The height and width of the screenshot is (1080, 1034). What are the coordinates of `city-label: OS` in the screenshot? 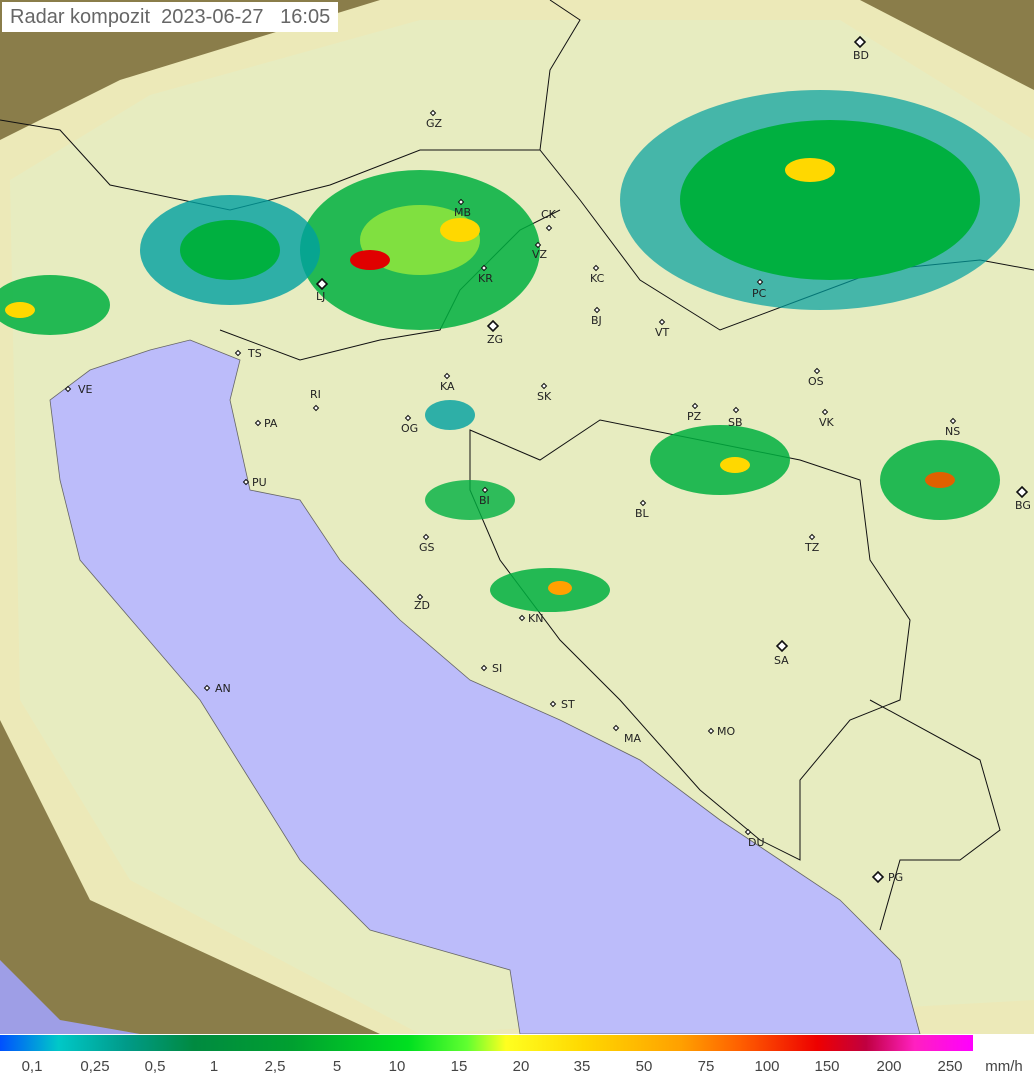 It's located at (816, 381).